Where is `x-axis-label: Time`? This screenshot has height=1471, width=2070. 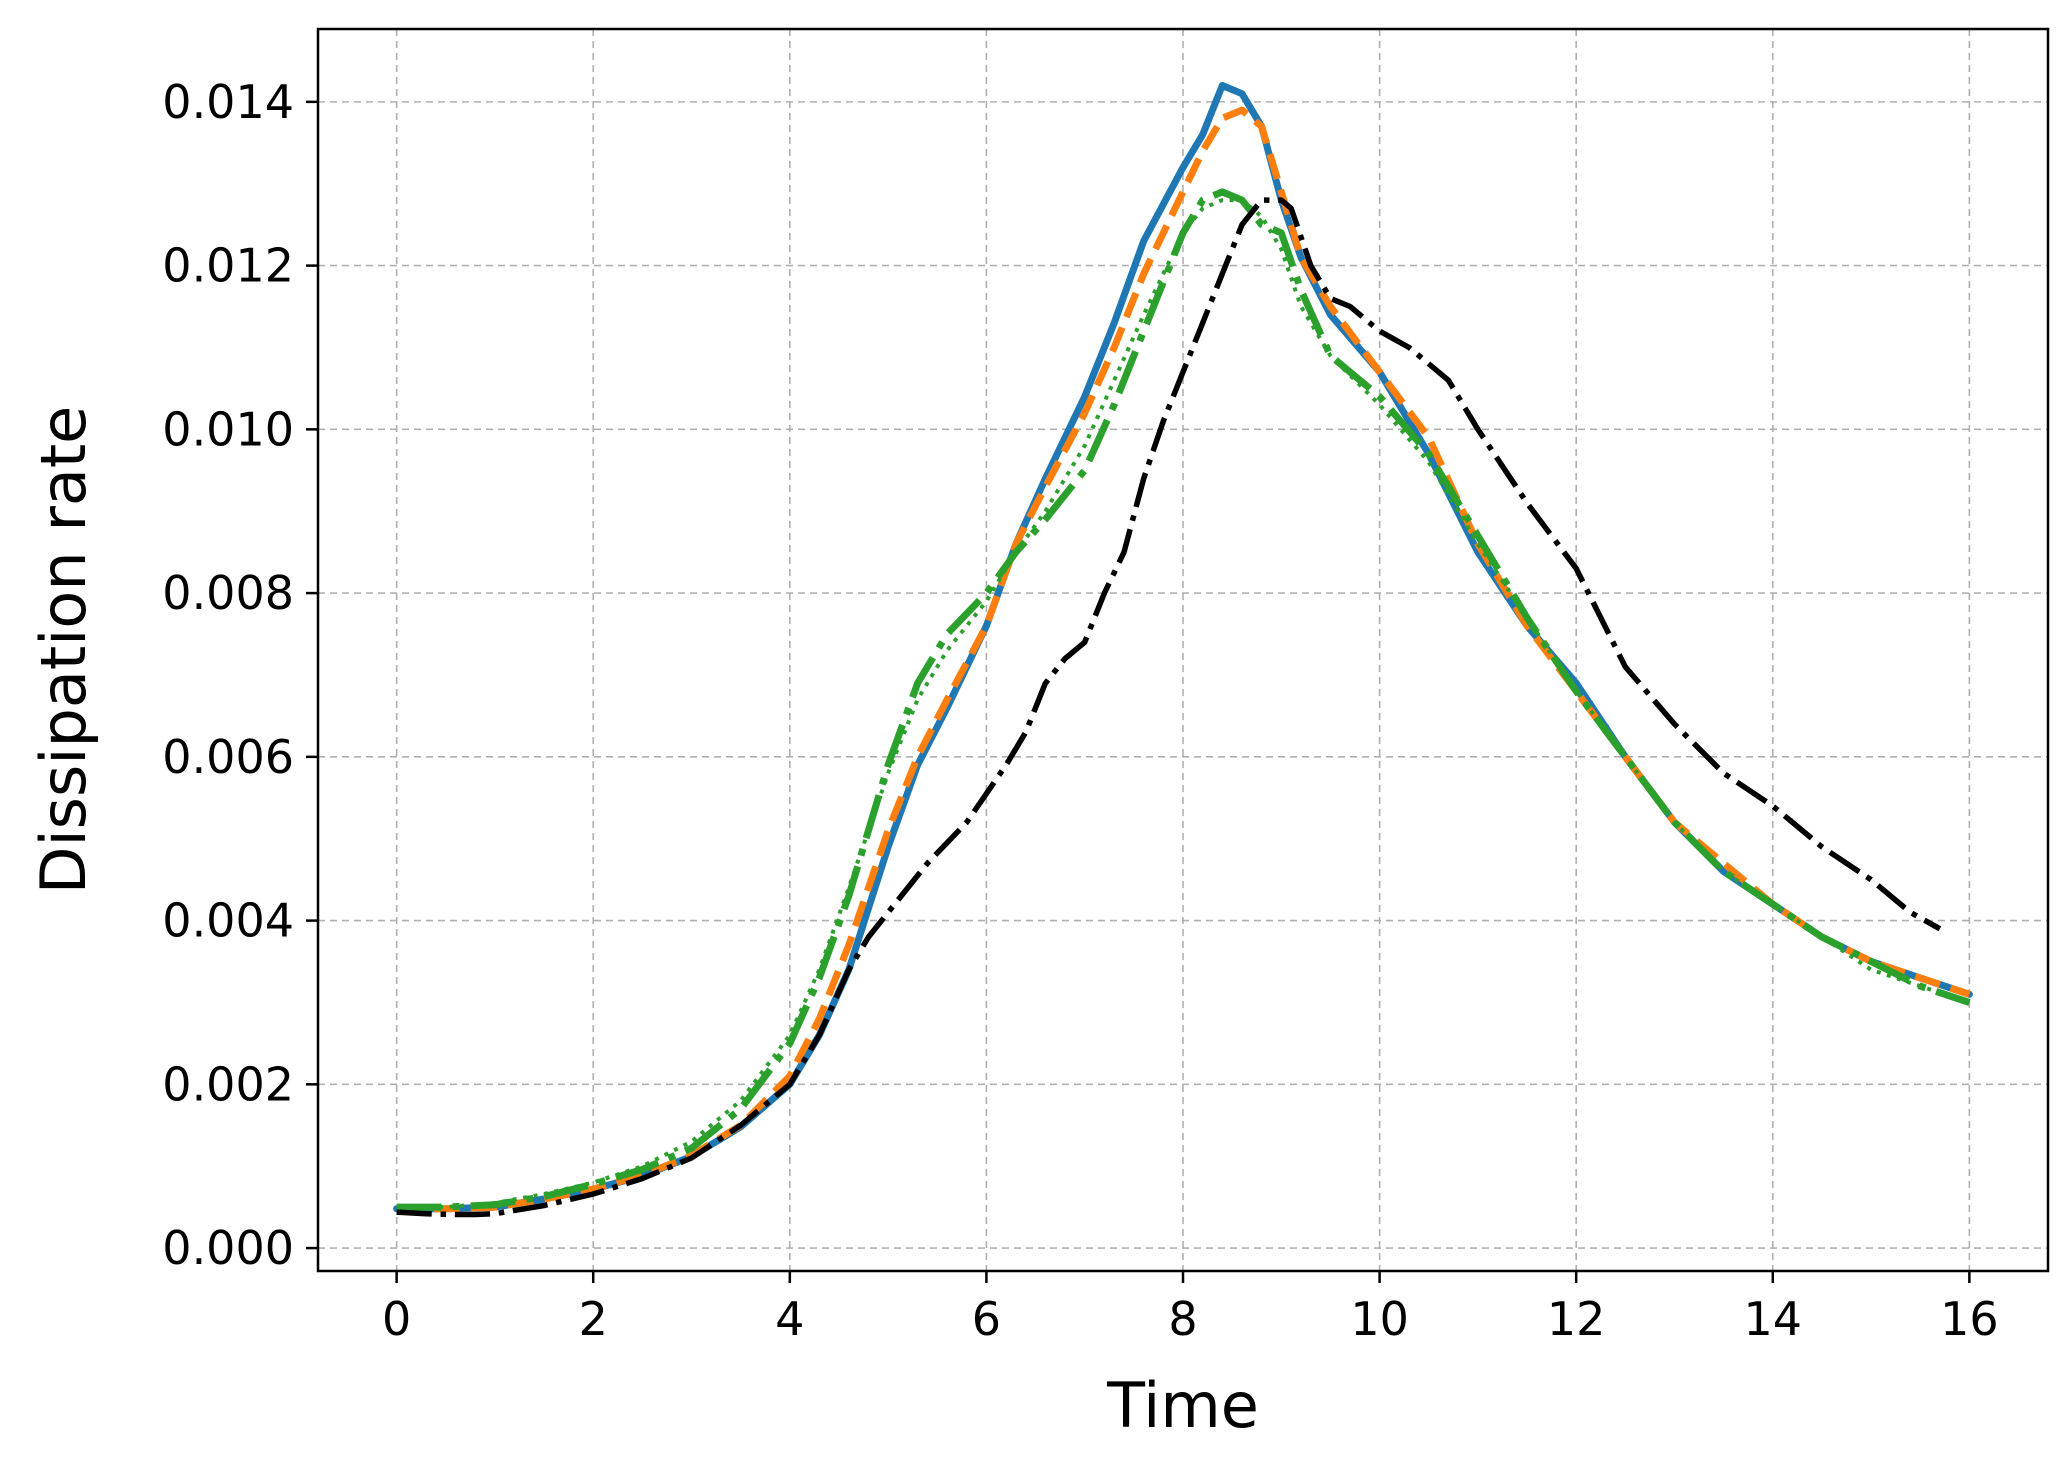
x-axis-label: Time is located at coordinates (1182, 1405).